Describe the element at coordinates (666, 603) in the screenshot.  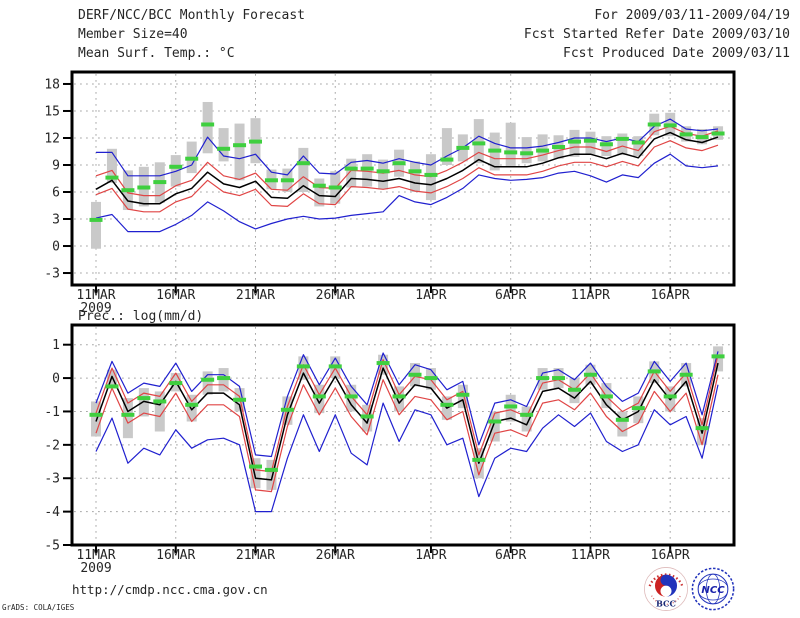
I see `bcc-logo-label: BCC` at that location.